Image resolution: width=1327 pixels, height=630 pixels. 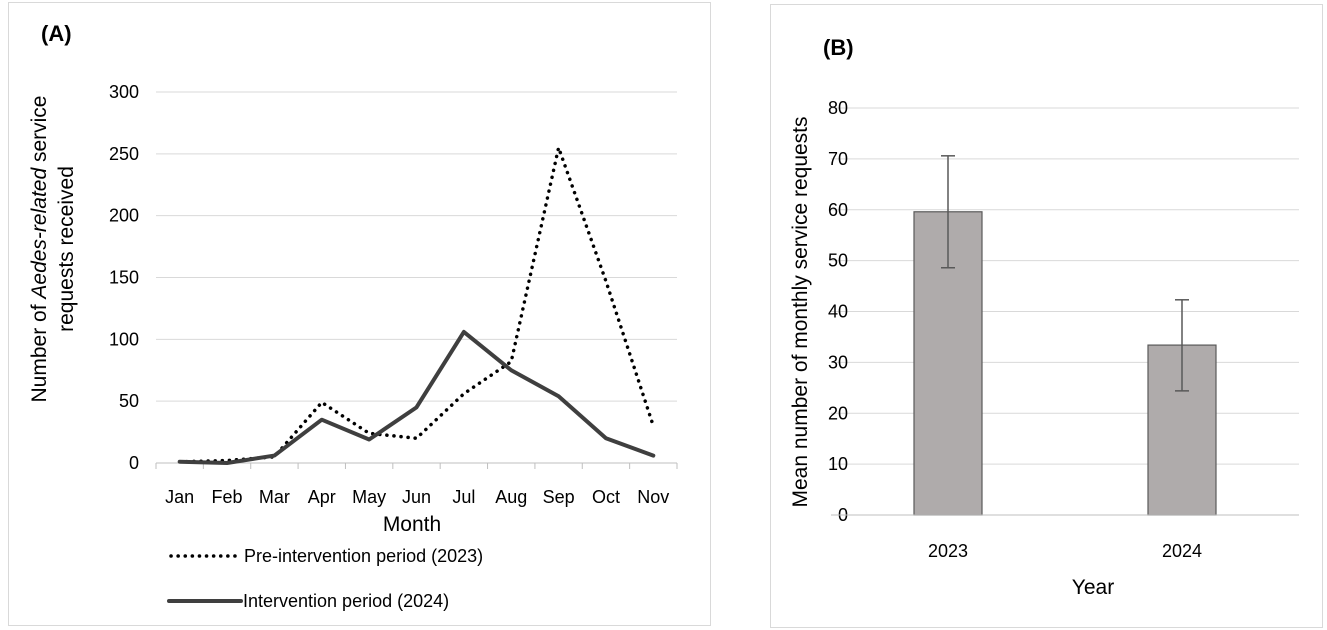 I want to click on panel-label-a: (A), so click(x=56, y=33).